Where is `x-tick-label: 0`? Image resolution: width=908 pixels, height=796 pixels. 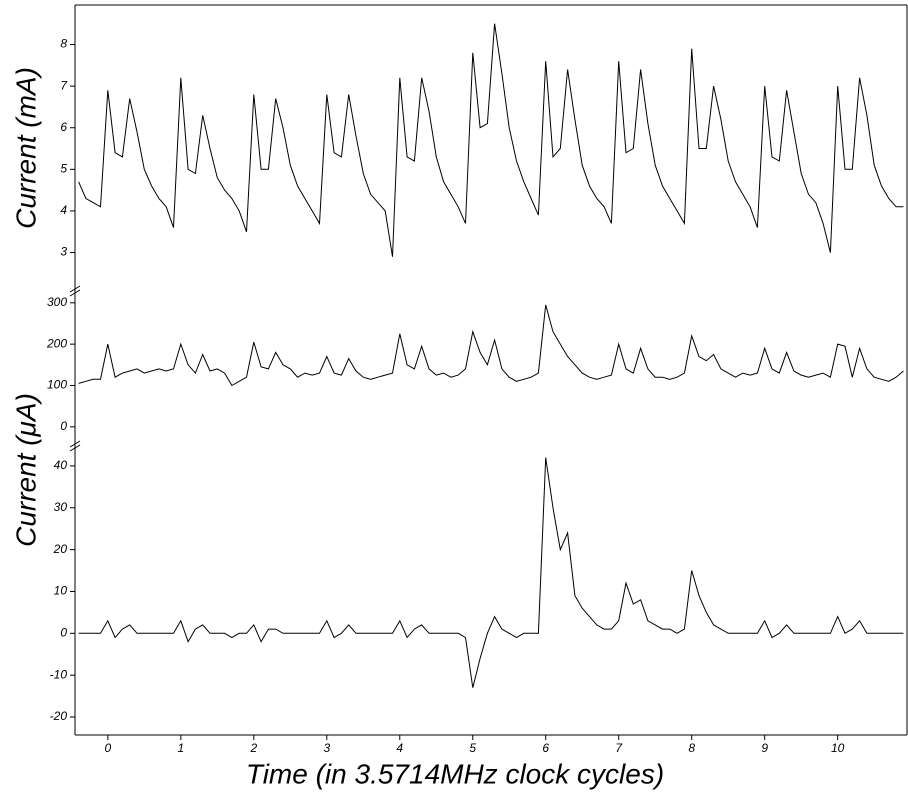
x-tick-label: 0 is located at coordinates (107, 748).